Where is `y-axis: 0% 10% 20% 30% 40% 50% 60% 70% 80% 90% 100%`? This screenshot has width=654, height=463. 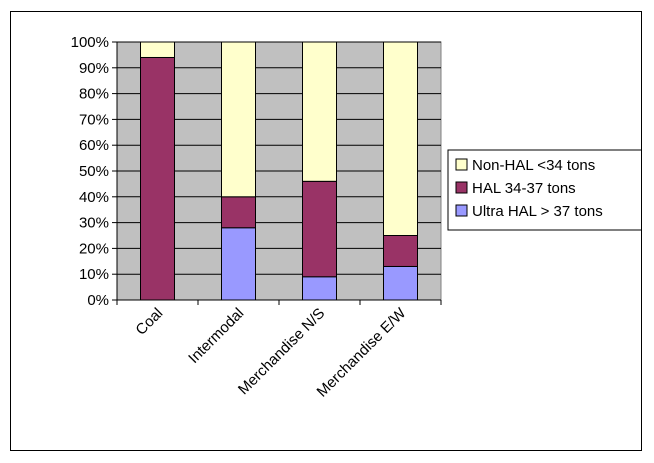 y-axis: 0% 10% 20% 30% 40% 50% 60% 70% 80% 90% 100% is located at coordinates (94, 171).